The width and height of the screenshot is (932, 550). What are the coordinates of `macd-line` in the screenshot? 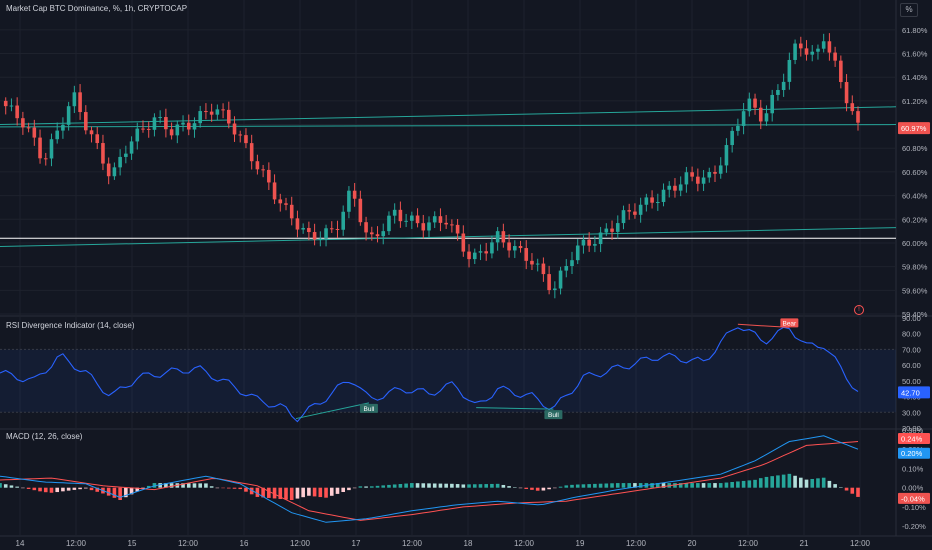 It's located at (429, 479).